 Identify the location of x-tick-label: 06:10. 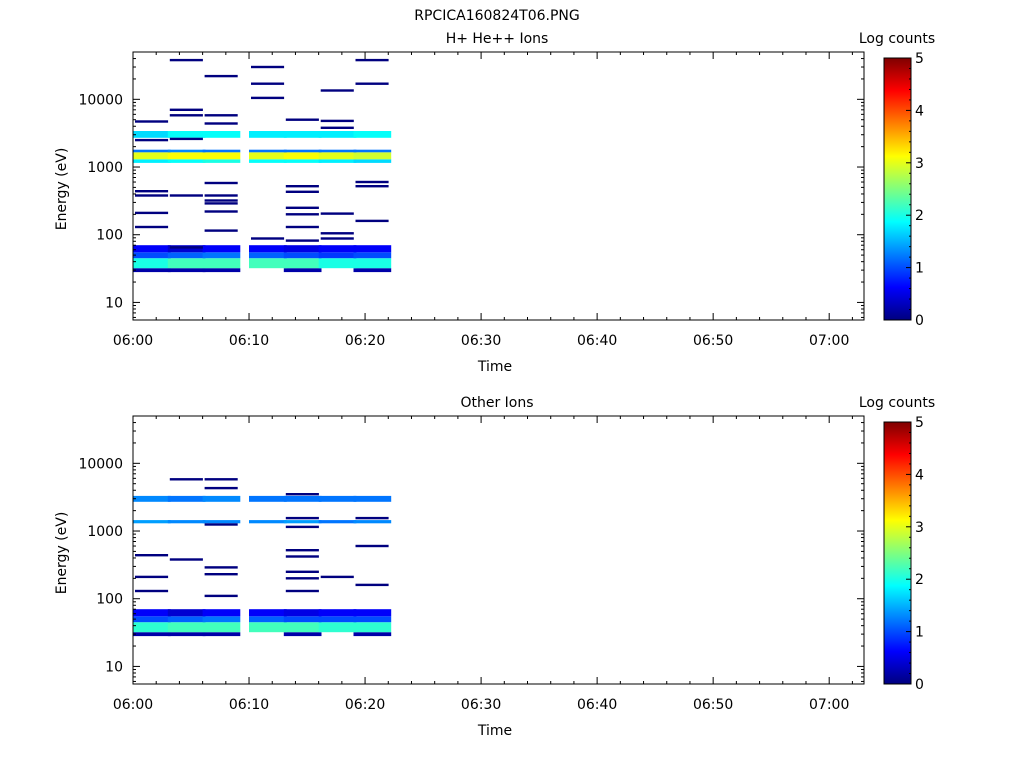
(249, 705).